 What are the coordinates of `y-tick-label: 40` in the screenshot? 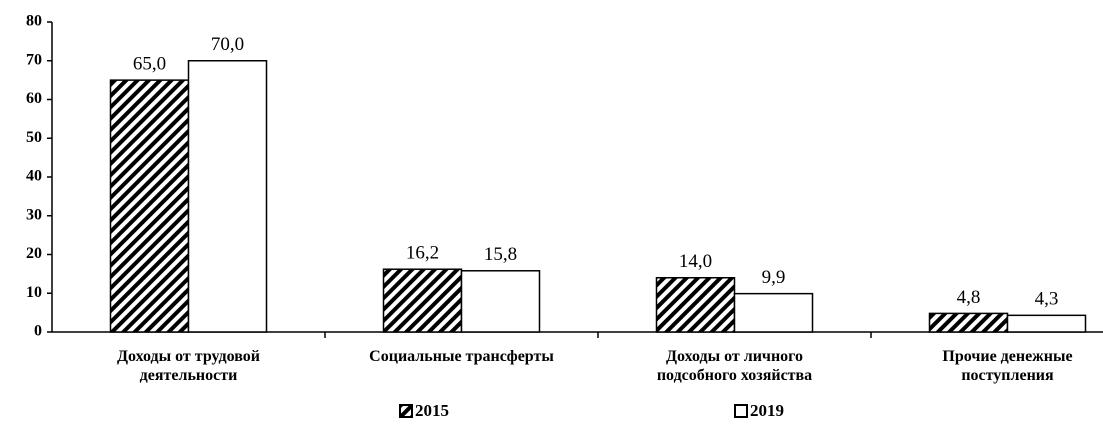 It's located at (34, 176).